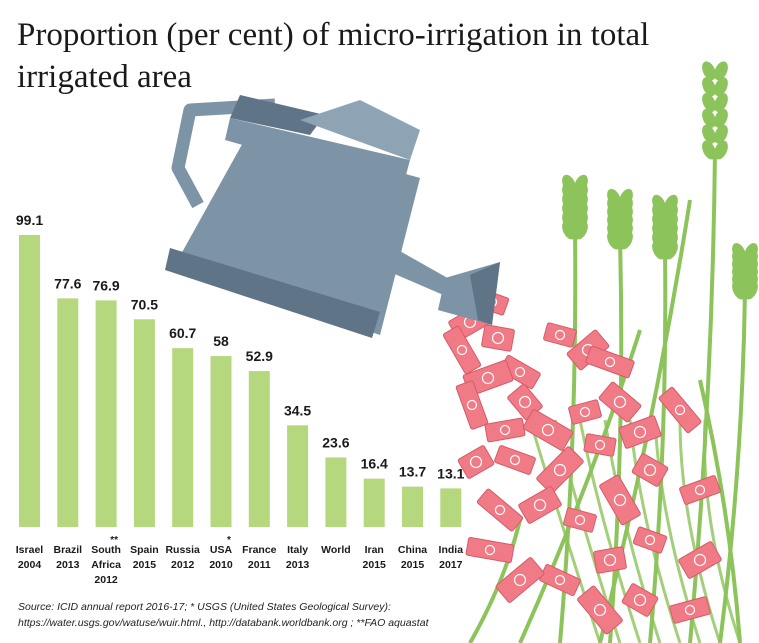 This screenshot has height=643, width=759. What do you see at coordinates (229, 540) in the screenshot?
I see `footnote-marker: *` at bounding box center [229, 540].